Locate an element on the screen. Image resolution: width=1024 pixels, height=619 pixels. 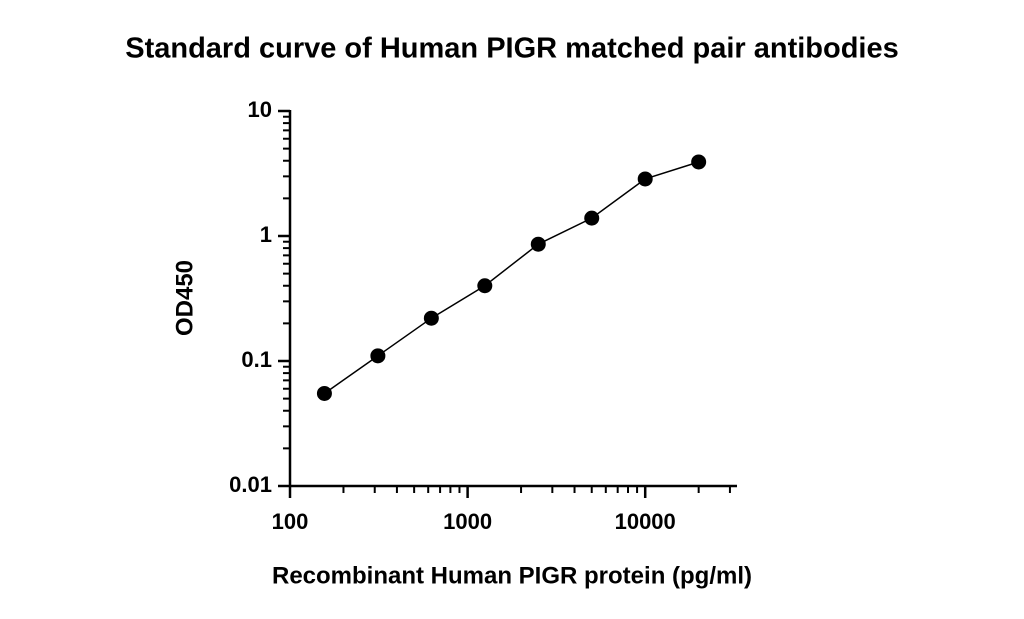
x-tick-label: 100 is located at coordinates (290, 521).